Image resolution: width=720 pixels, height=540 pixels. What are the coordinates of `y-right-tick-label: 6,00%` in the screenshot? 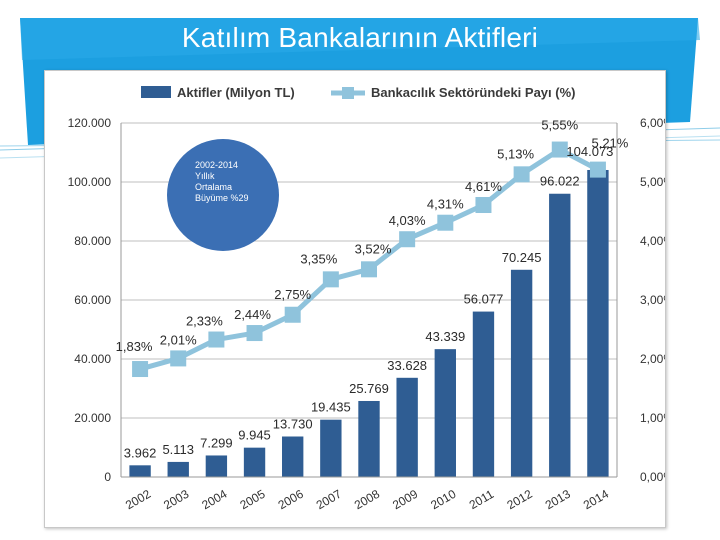 It's located at (652, 123).